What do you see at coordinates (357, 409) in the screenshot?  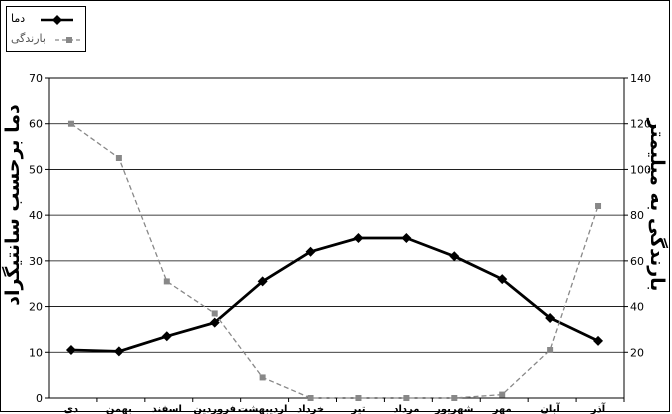 I see `x-tick-label: تیر` at bounding box center [357, 409].